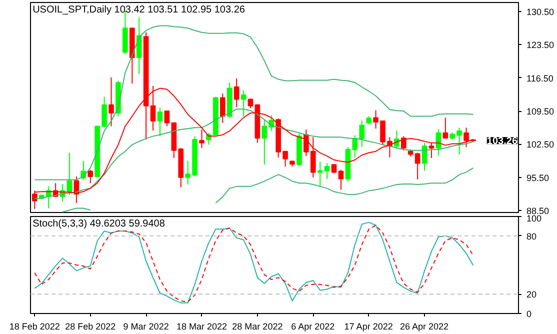 This screenshot has width=557, height=334. Describe the element at coordinates (313, 327) in the screenshot. I see `x-tick-label: 6 Apr 2022` at that location.